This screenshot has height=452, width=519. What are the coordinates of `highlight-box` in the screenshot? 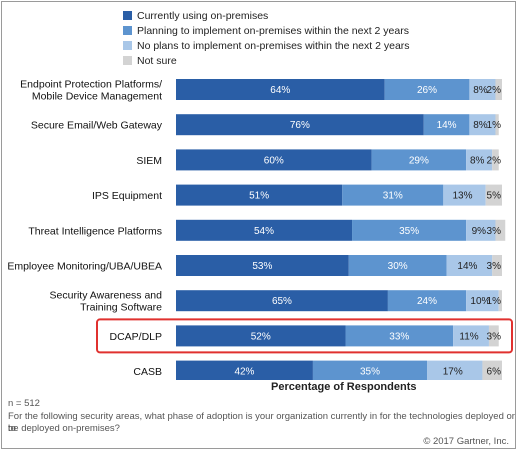 It's located at (304, 336).